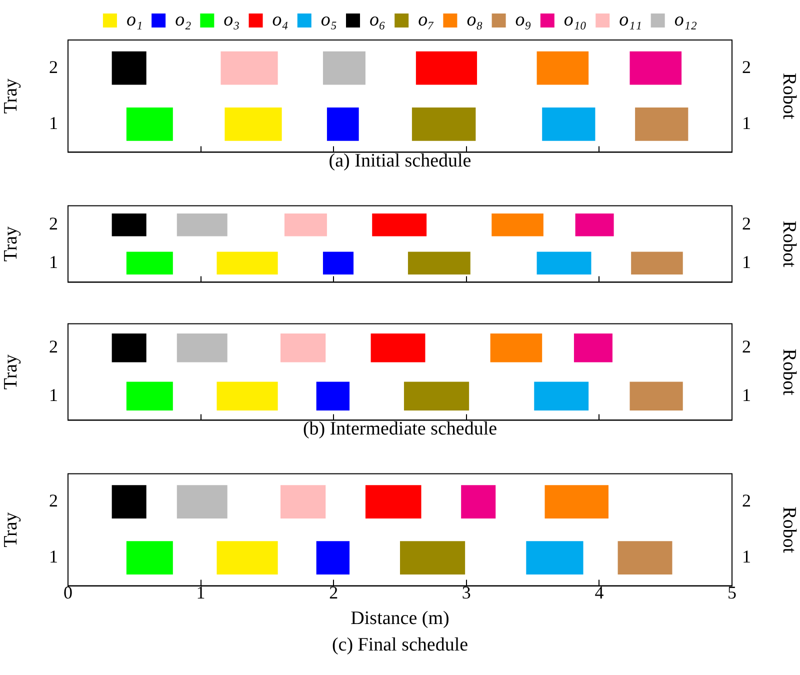 This screenshot has width=800, height=675. I want to click on x-tick-label: 3, so click(466, 592).